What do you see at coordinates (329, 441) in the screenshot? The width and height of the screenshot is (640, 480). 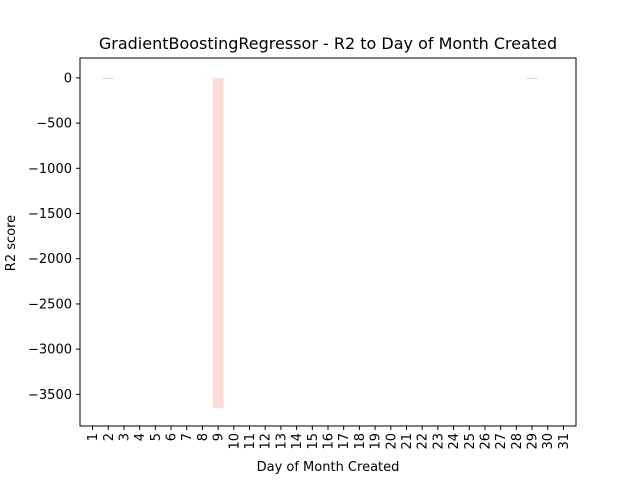 I see `x-tick-label: 16` at bounding box center [329, 441].